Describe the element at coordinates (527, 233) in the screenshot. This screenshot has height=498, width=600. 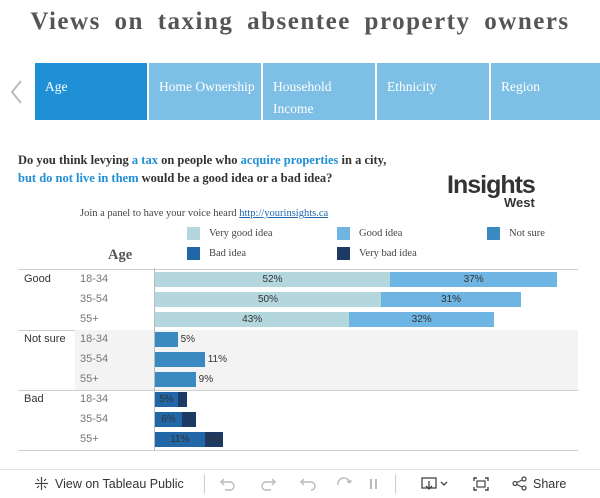
I see `legend-label: Not sure` at that location.